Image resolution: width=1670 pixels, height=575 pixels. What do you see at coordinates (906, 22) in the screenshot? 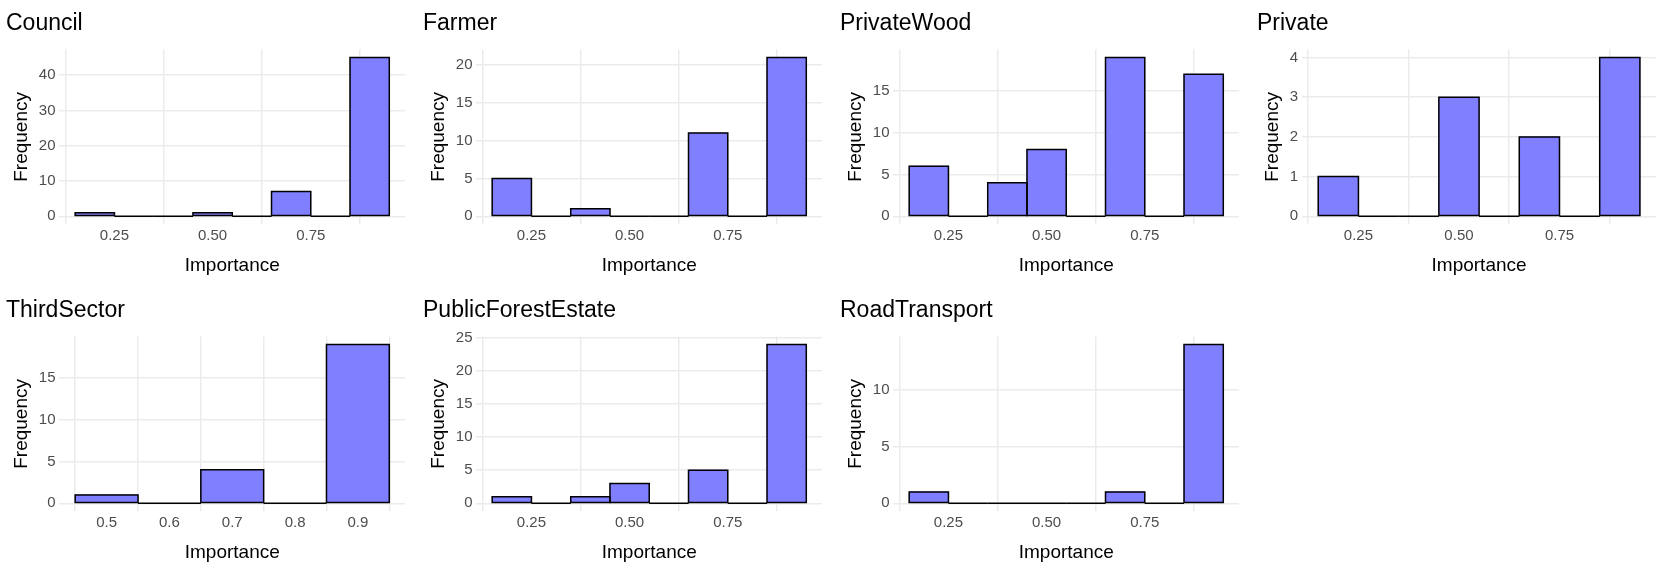
I see `chart-title: PrivateWood` at bounding box center [906, 22].